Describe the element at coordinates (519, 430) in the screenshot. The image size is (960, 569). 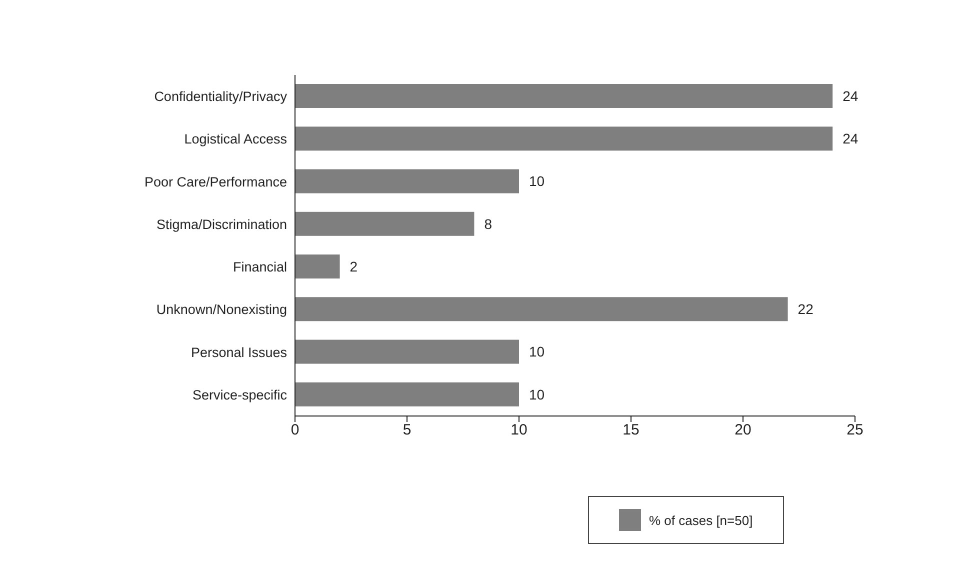
I see `x-tick-label: 10` at that location.